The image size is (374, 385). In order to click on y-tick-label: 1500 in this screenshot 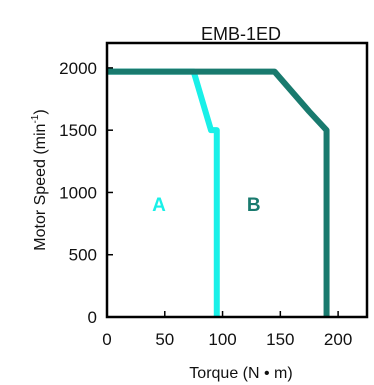, I will do `click(78, 130)`.